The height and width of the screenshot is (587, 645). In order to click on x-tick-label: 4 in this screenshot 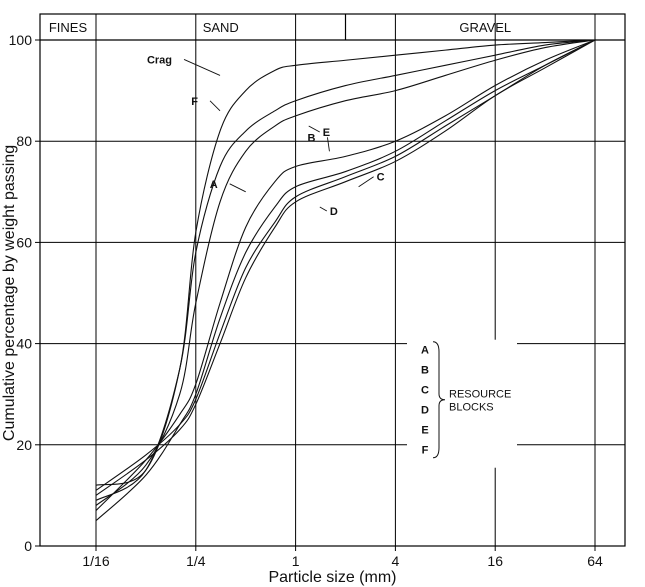, I will do `click(396, 561)`.